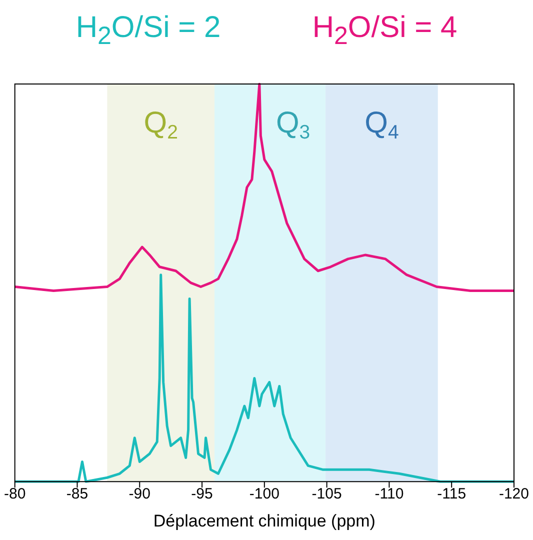 The image size is (533, 540). What do you see at coordinates (389, 494) in the screenshot?
I see `x-tick-label: -110` at bounding box center [389, 494].